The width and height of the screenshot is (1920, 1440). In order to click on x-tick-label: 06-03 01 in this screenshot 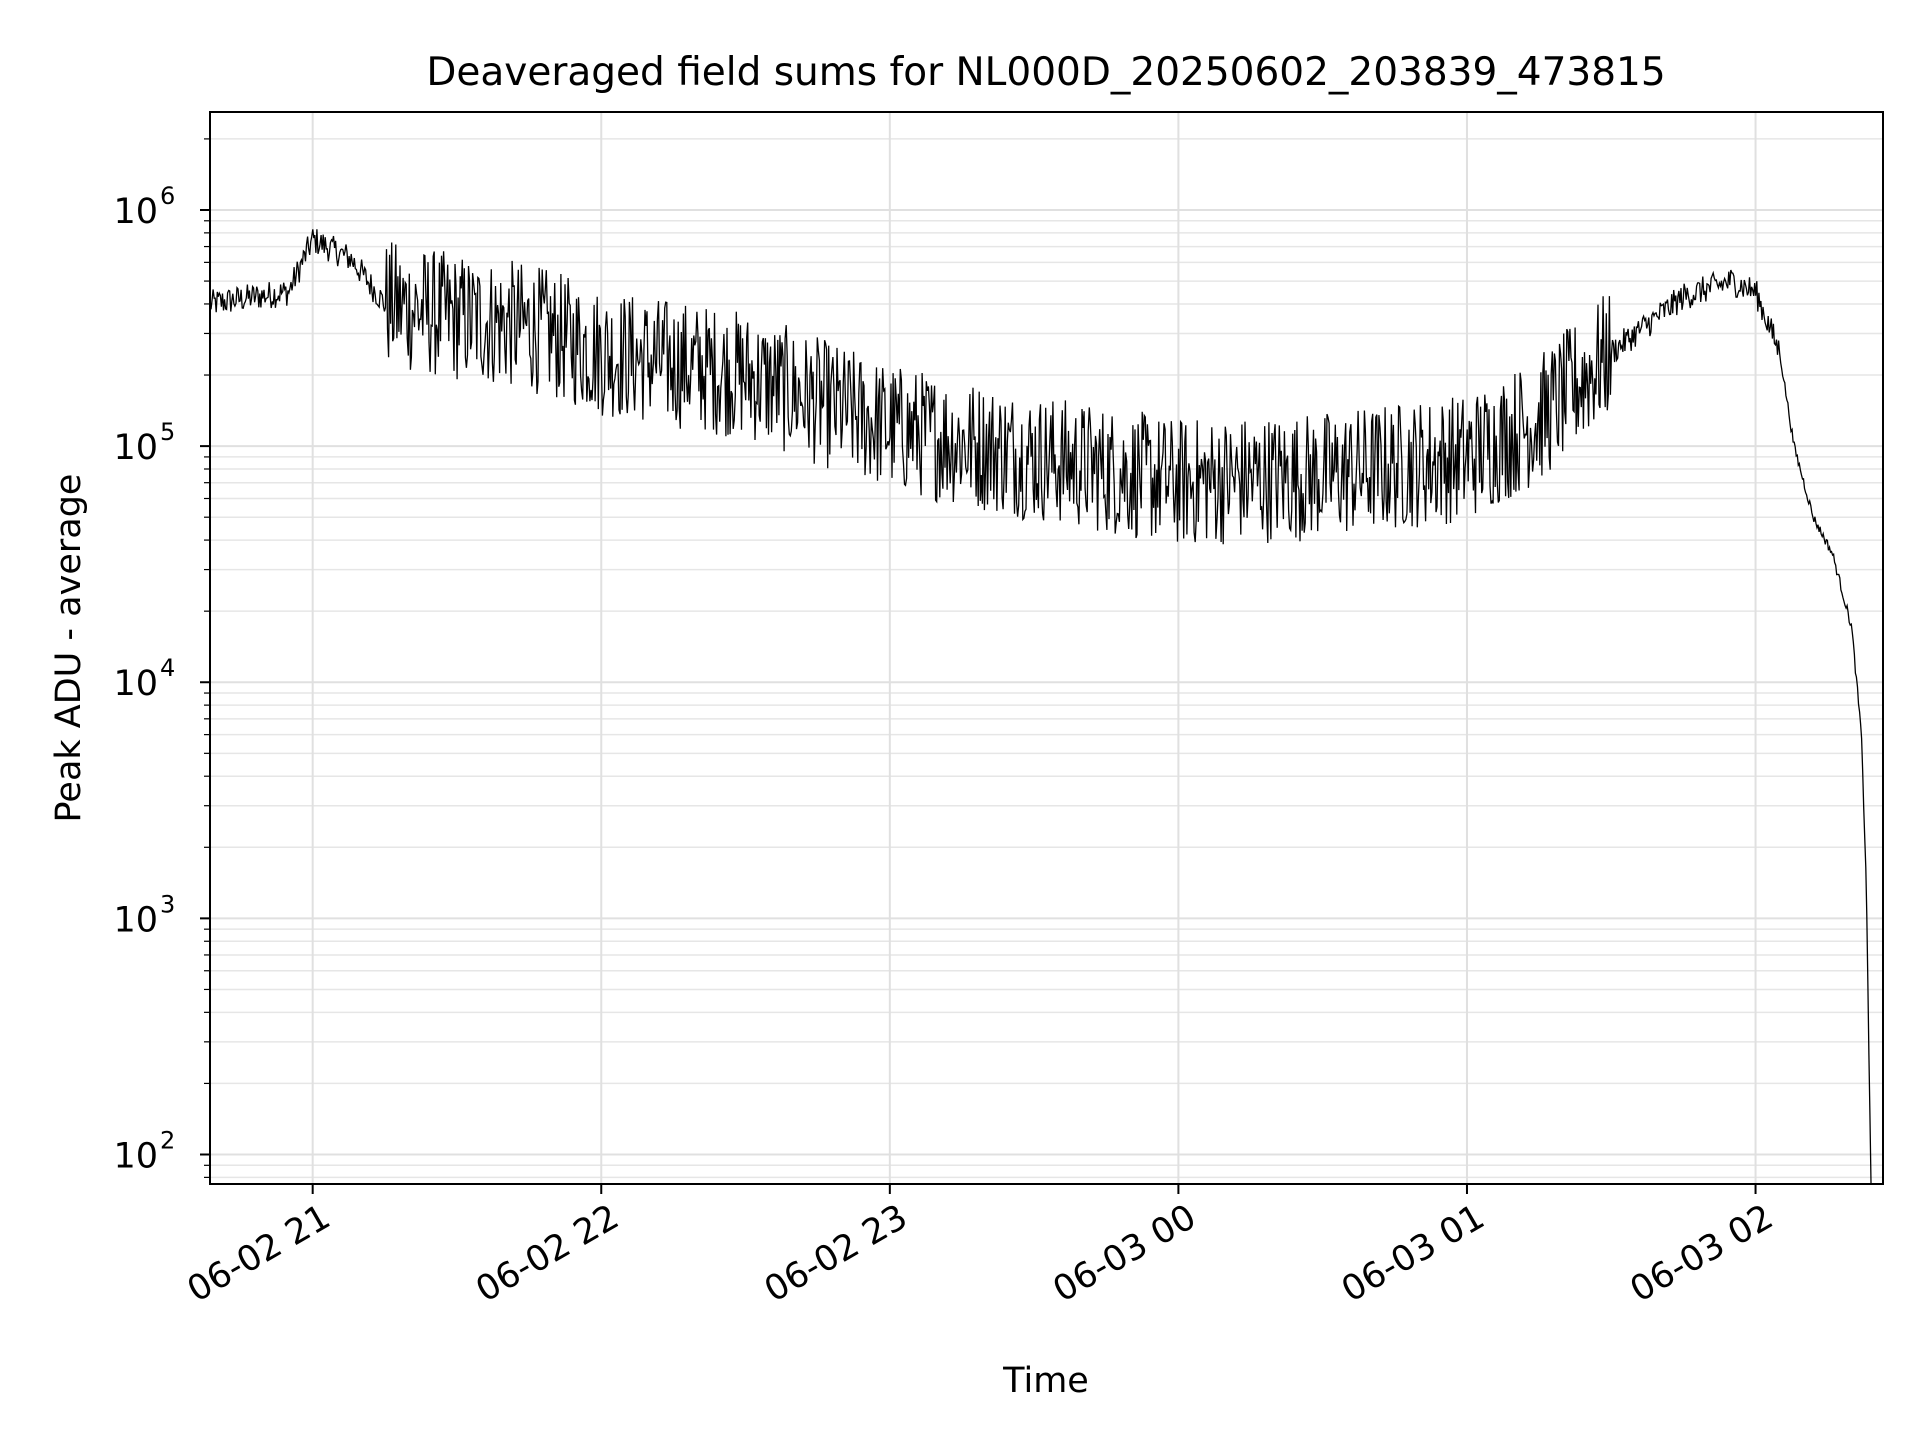, I will do `click(1413, 1253)`.